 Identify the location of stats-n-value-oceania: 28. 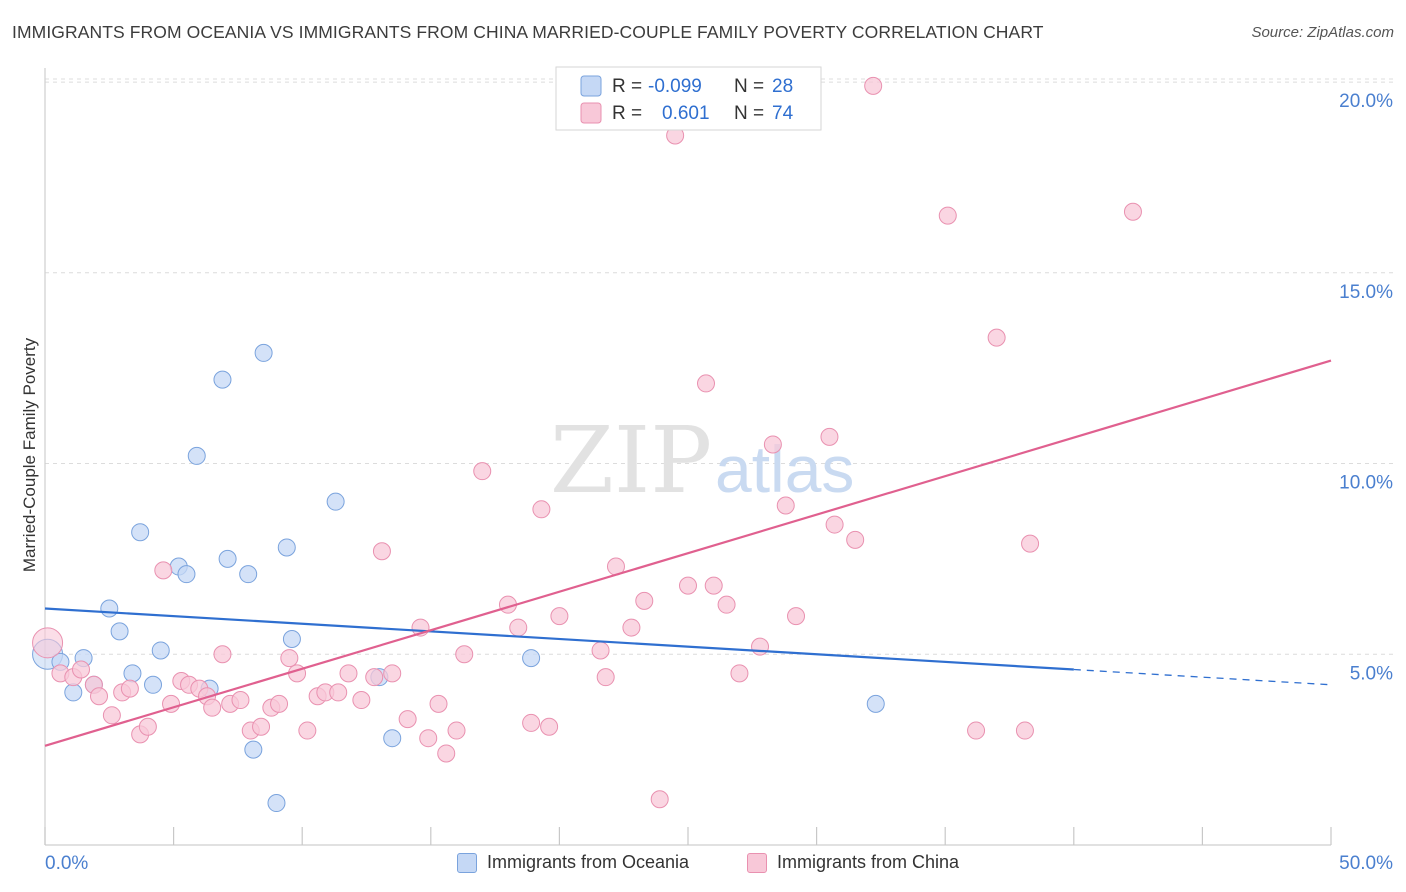
(782, 86).